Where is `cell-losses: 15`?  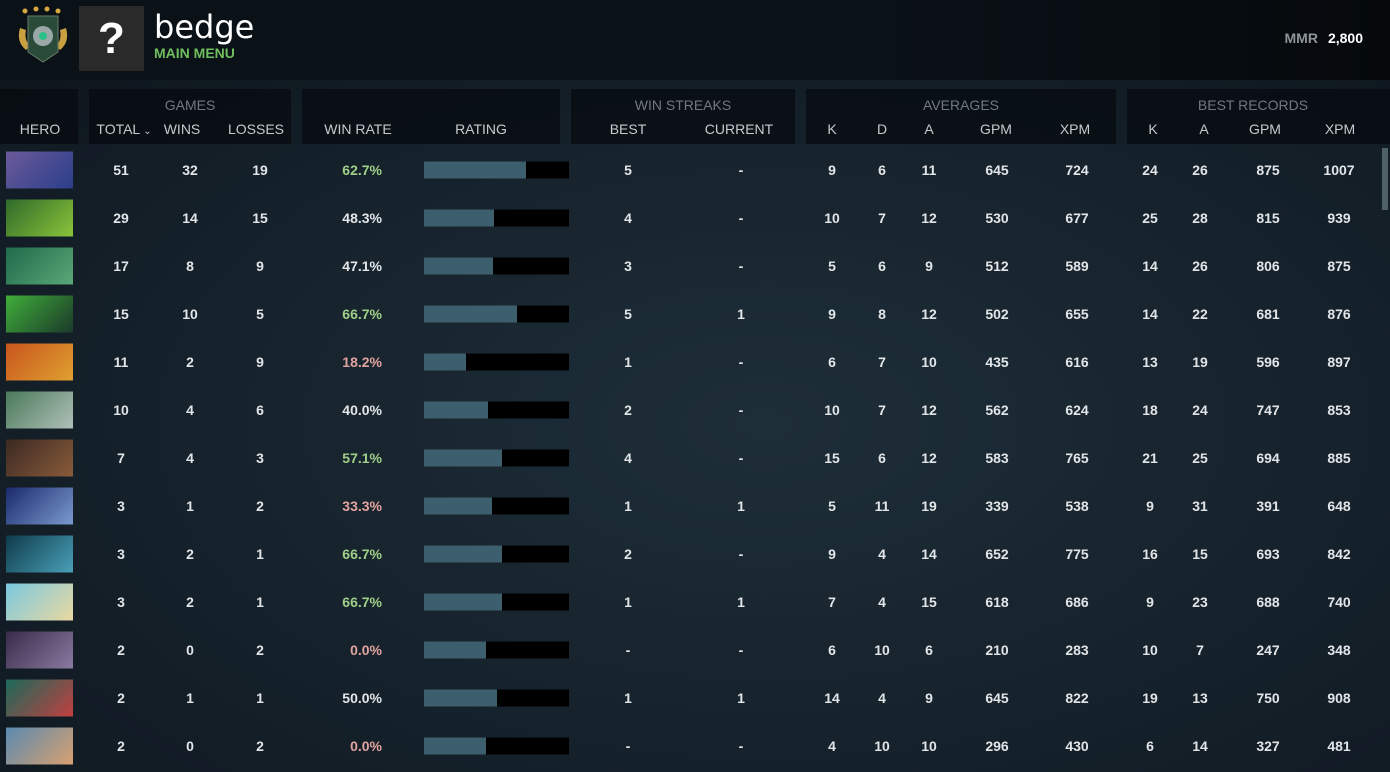 cell-losses: 15 is located at coordinates (260, 218).